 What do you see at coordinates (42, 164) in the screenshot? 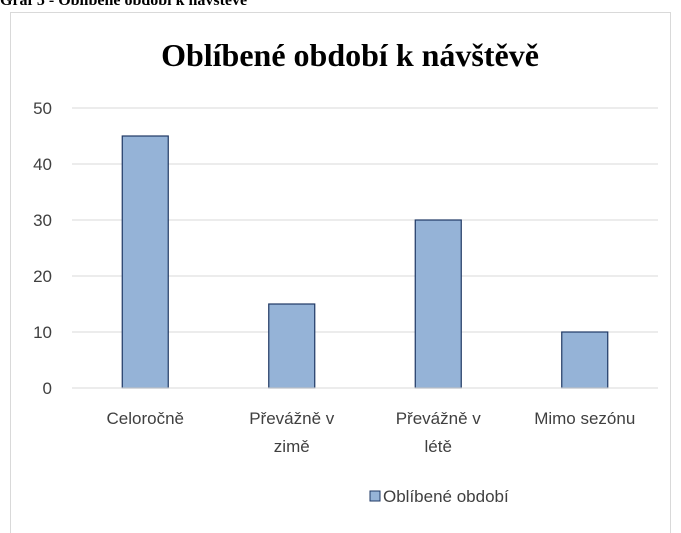
I see `y-tick-label: 40` at bounding box center [42, 164].